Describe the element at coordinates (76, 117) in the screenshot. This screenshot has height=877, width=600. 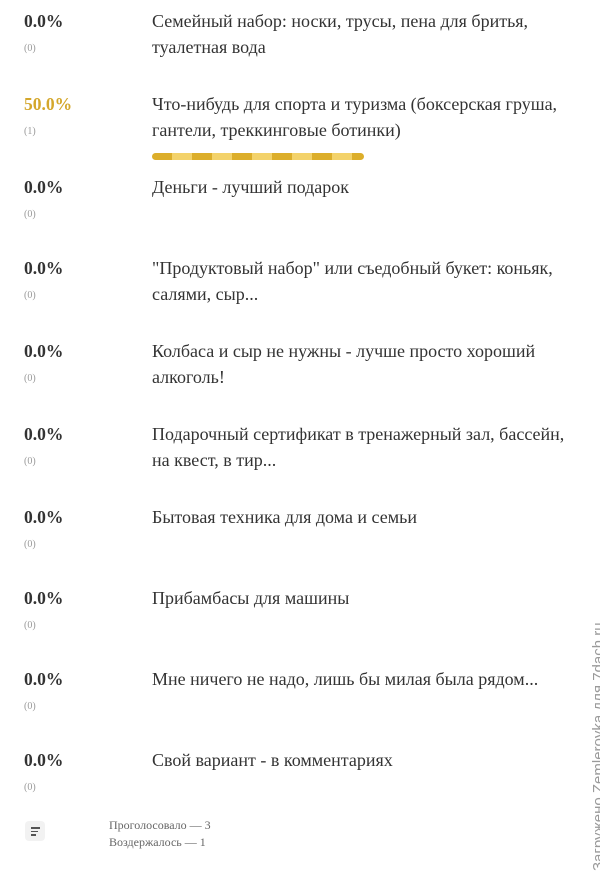
I see `option-stats: 50.0% (1)` at that location.